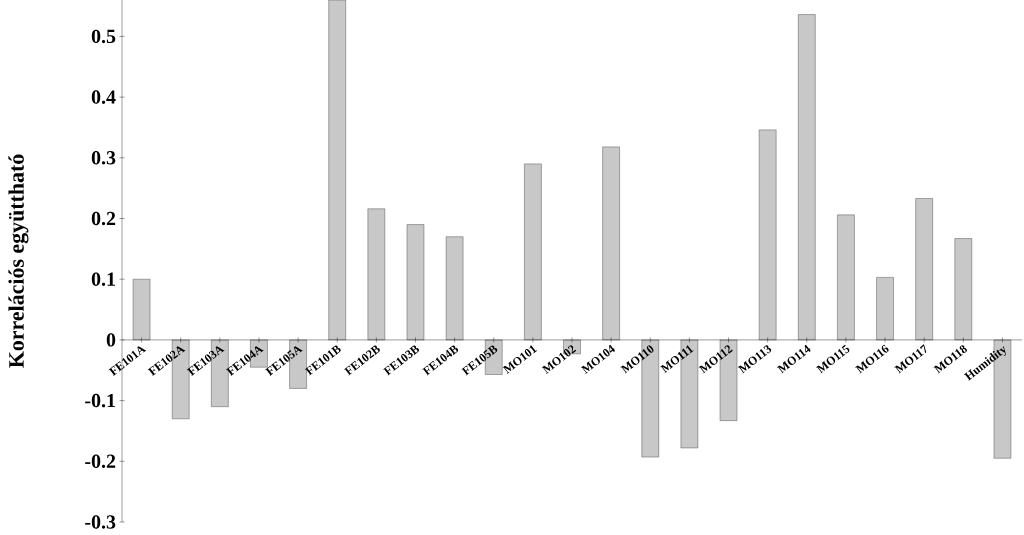 The width and height of the screenshot is (1024, 535). I want to click on y-tick-label: 0.4, so click(103, 97).